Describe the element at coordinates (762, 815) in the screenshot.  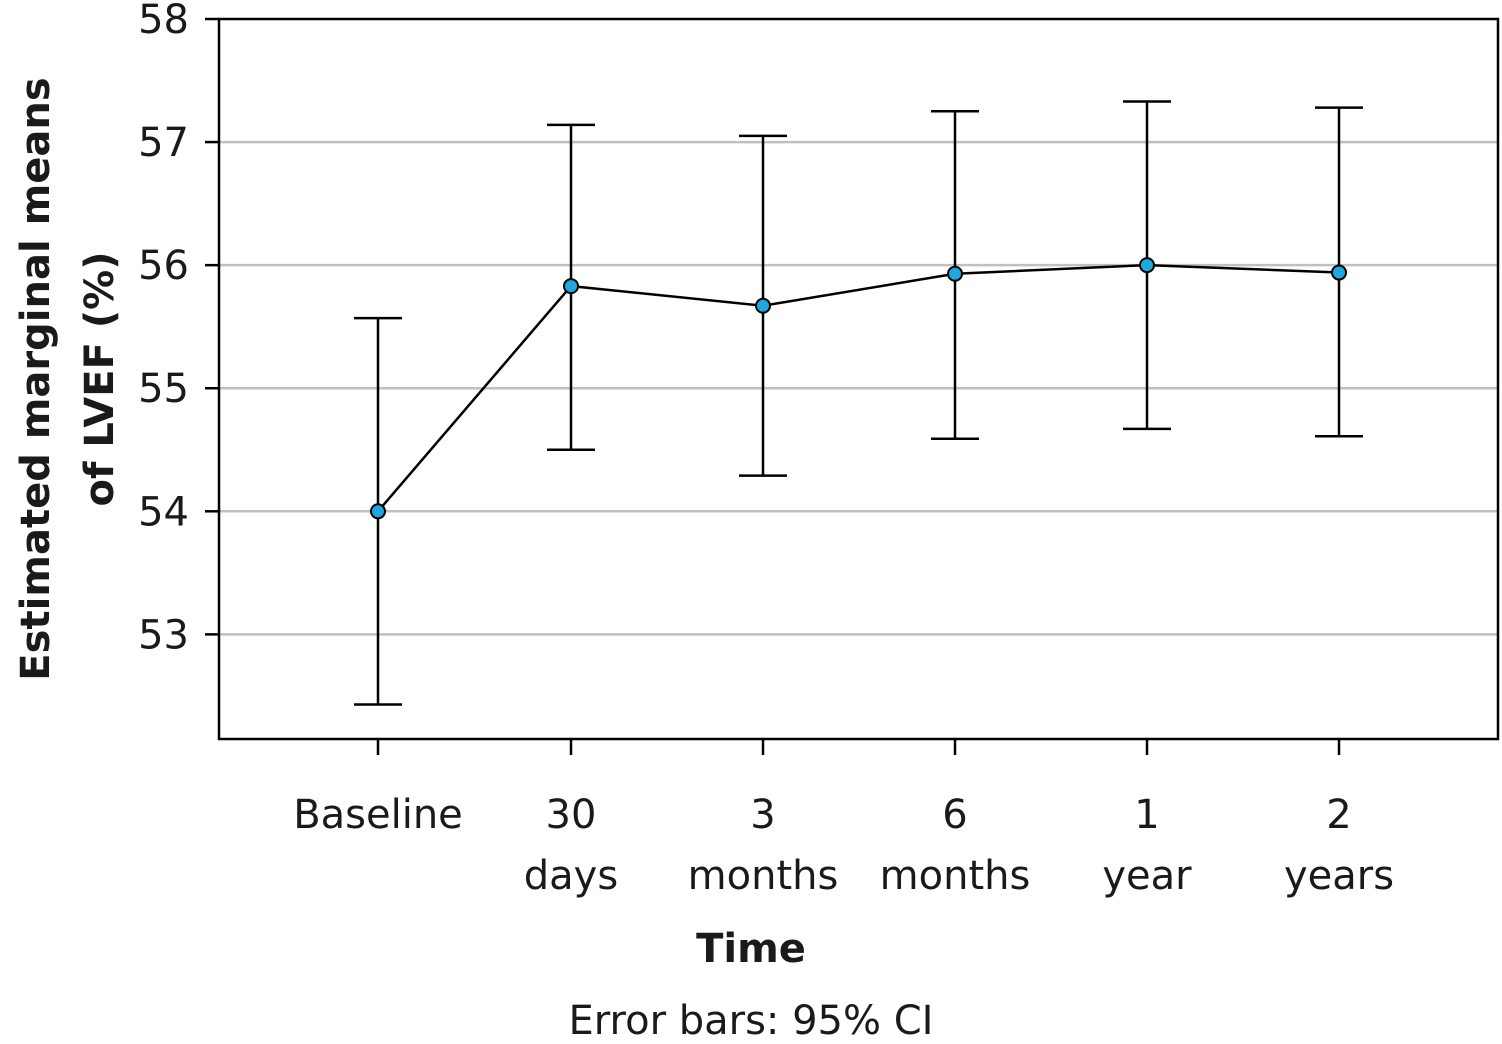
I see `x-tick-label: 3` at that location.